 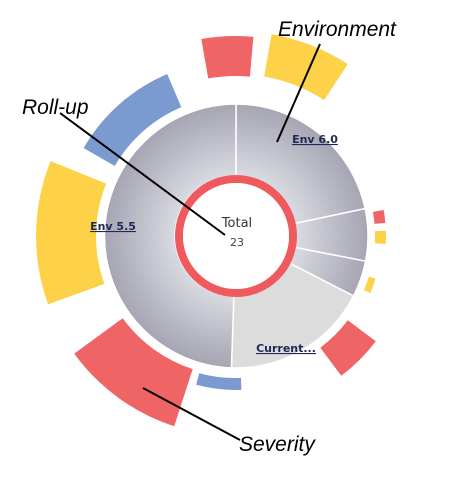 What do you see at coordinates (380, 237) in the screenshot?
I see `severity-segment-mid1-yellow` at bounding box center [380, 237].